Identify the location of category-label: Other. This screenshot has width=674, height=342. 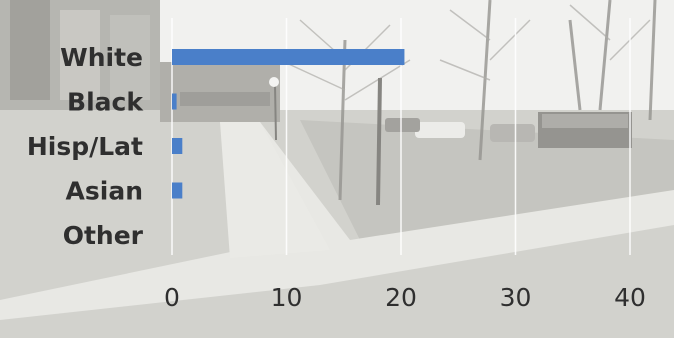
(103, 235).